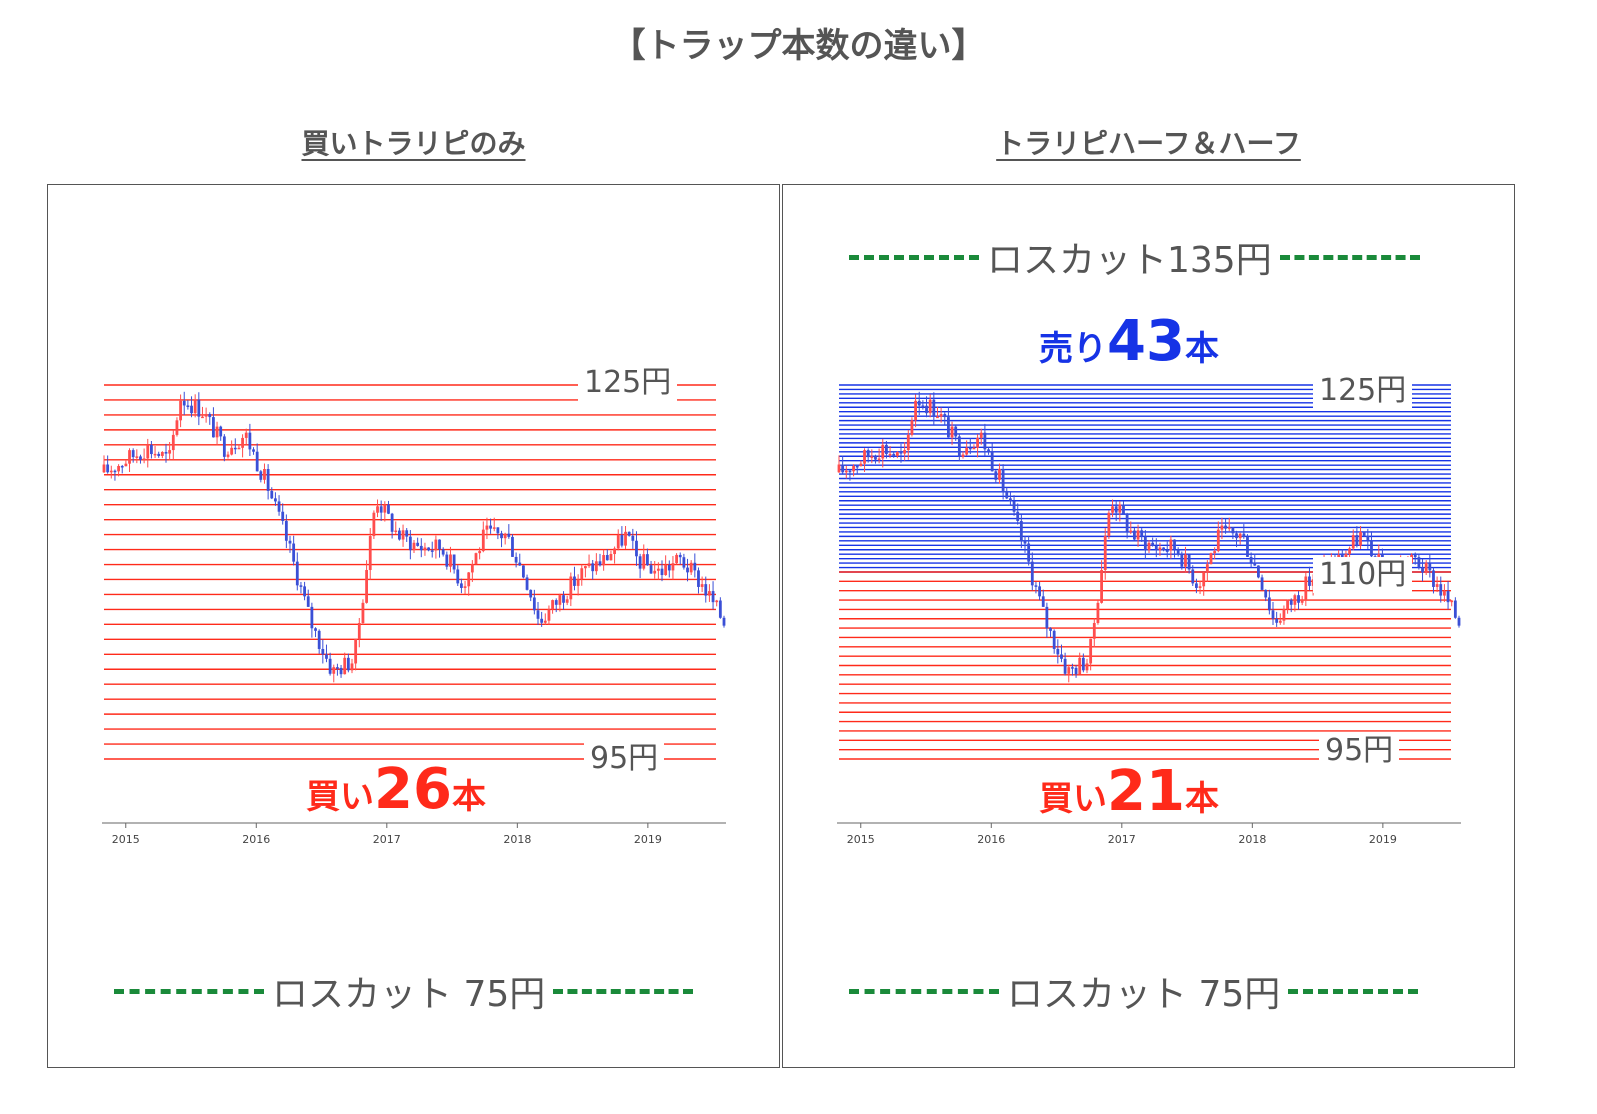 The image size is (1597, 1114). What do you see at coordinates (798, 46) in the screenshot?
I see `page-title: 【トラップ本数の違い】` at bounding box center [798, 46].